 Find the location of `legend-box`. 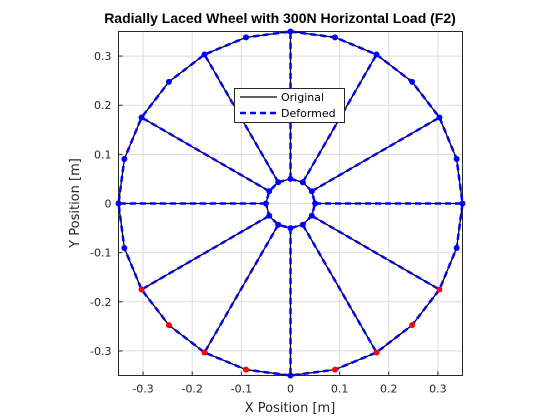

legend-box is located at coordinates (289, 105).